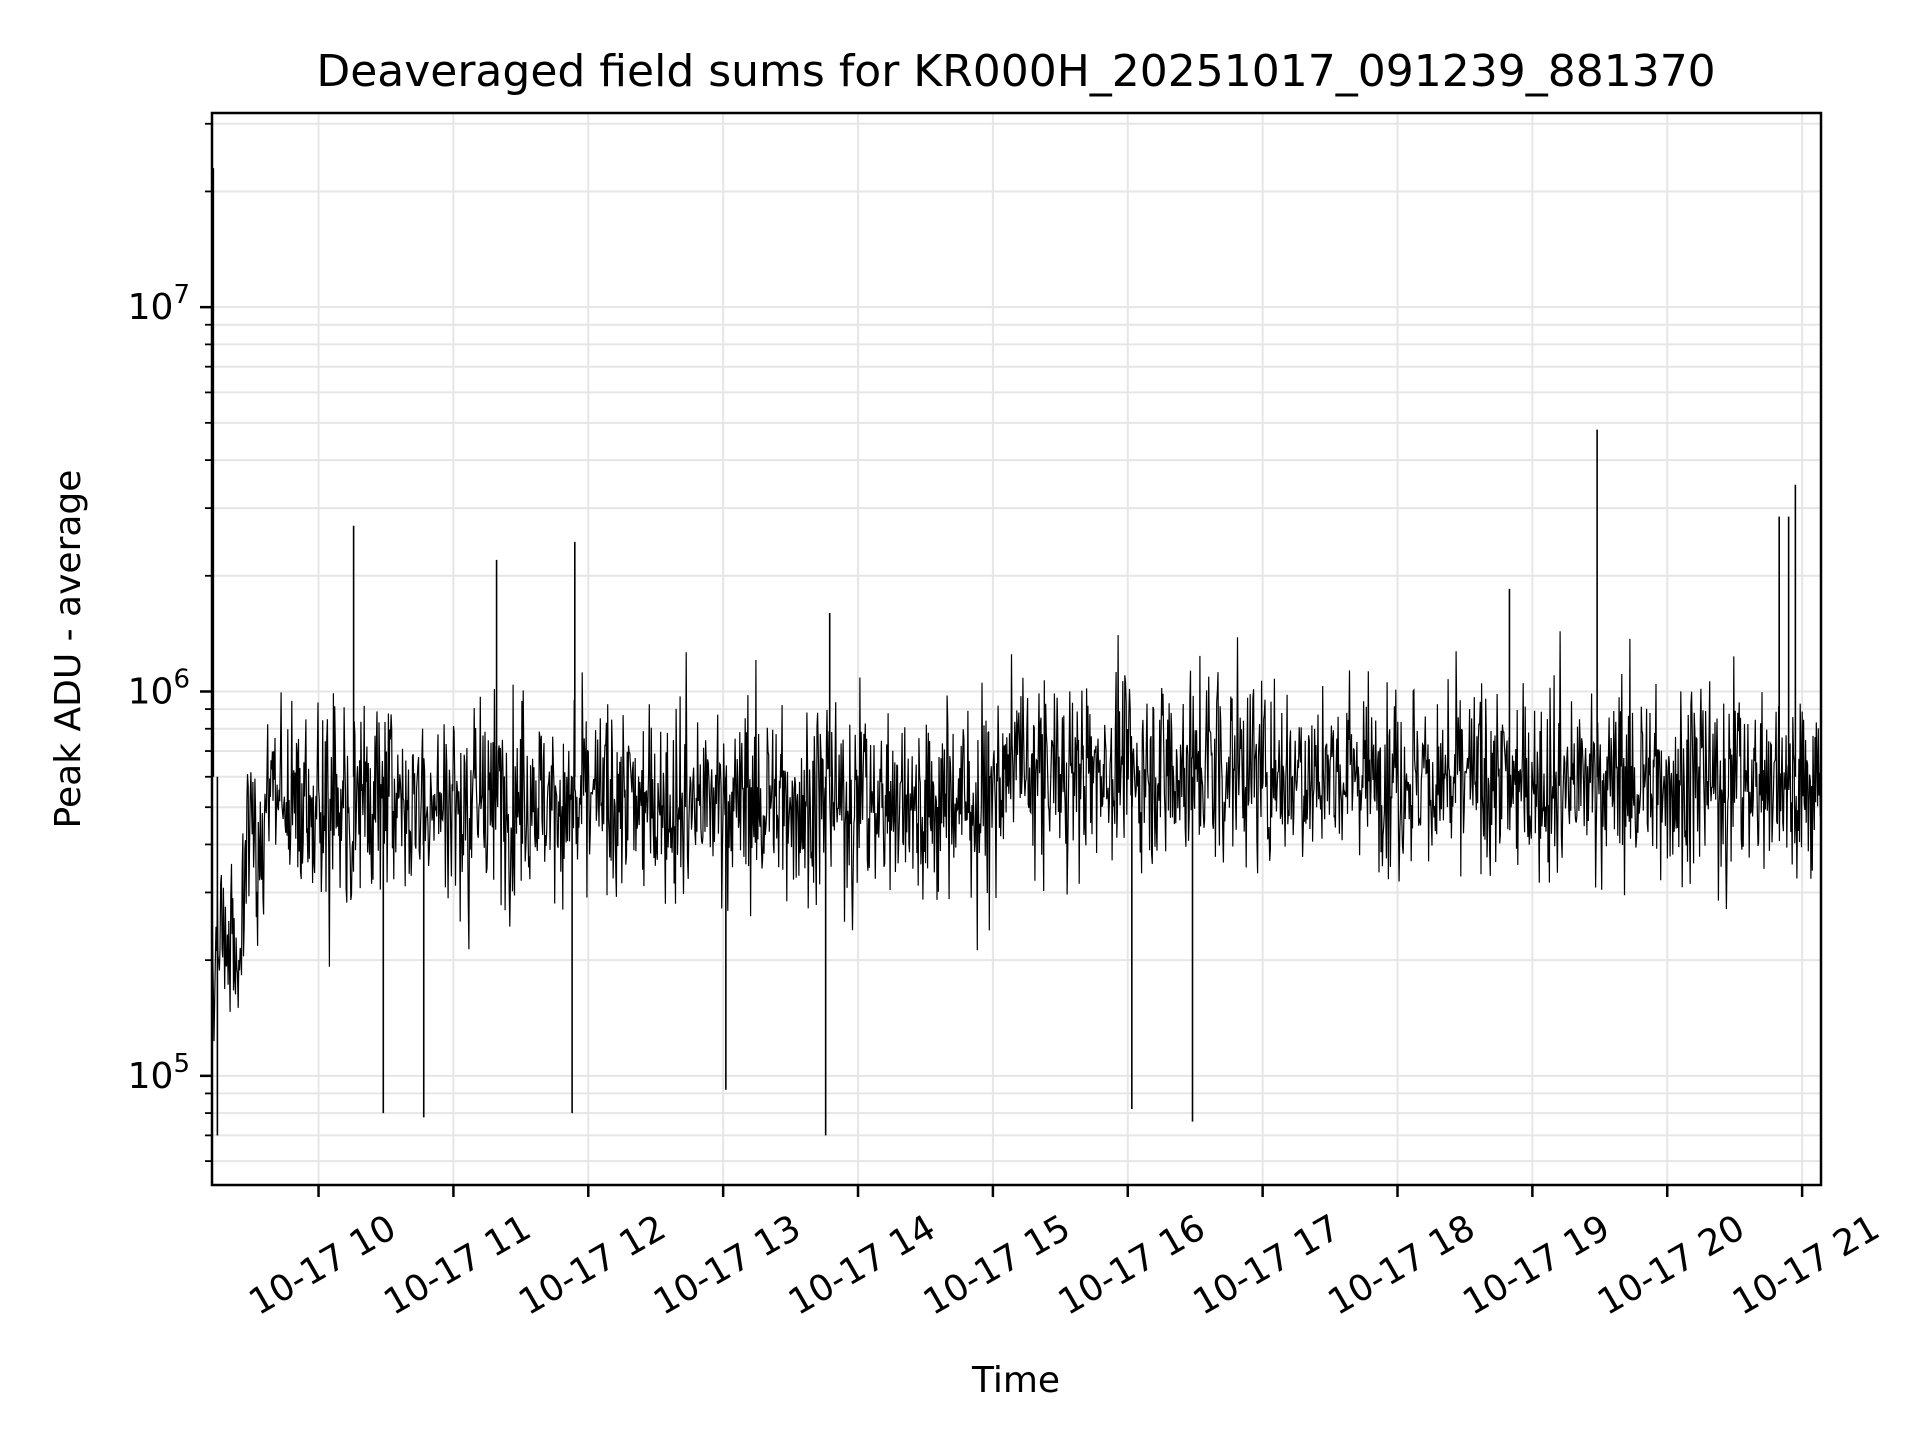  Describe the element at coordinates (159, 1073) in the screenshot. I see `y-tick-label: 10⁵` at that location.